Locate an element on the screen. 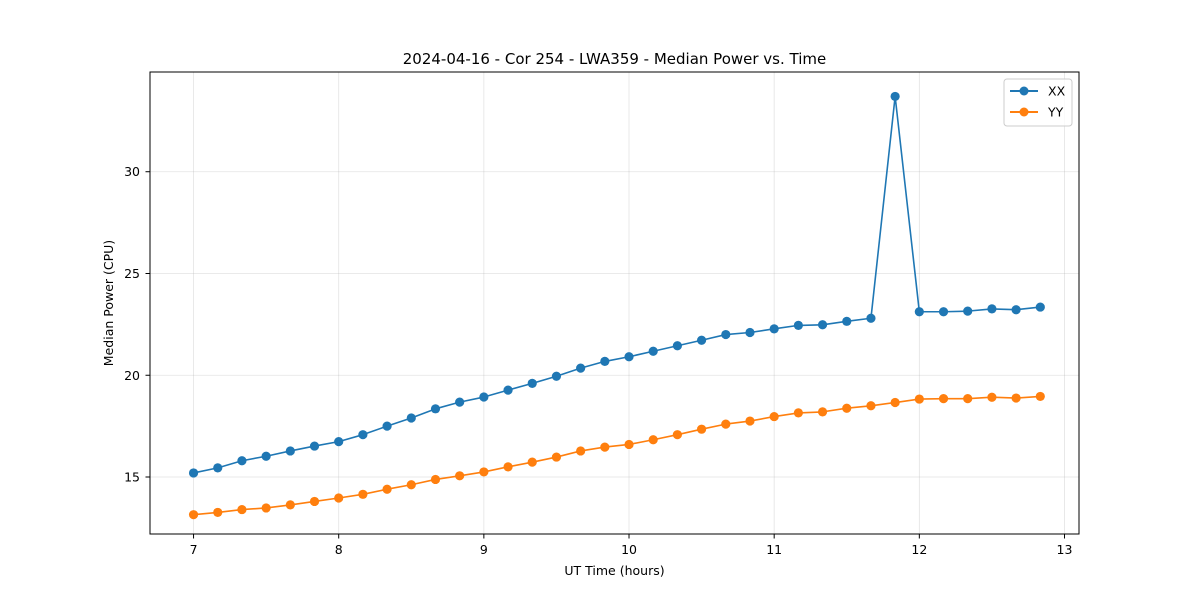 The height and width of the screenshot is (600, 1200). x-tick-label: 12 is located at coordinates (919, 549).